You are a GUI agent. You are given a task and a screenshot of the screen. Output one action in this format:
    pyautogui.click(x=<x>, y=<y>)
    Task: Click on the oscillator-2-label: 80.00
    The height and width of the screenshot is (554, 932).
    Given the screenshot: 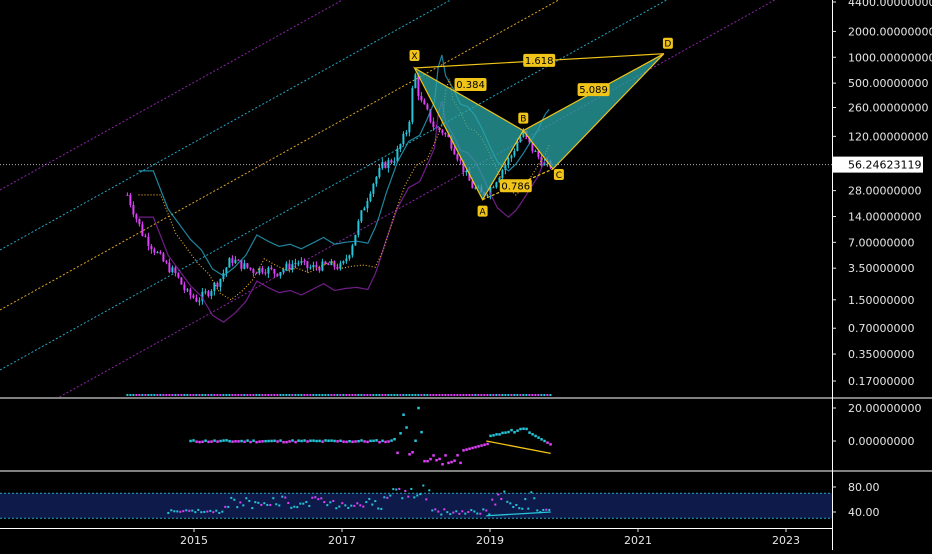 What is the action you would take?
    pyautogui.click(x=864, y=487)
    